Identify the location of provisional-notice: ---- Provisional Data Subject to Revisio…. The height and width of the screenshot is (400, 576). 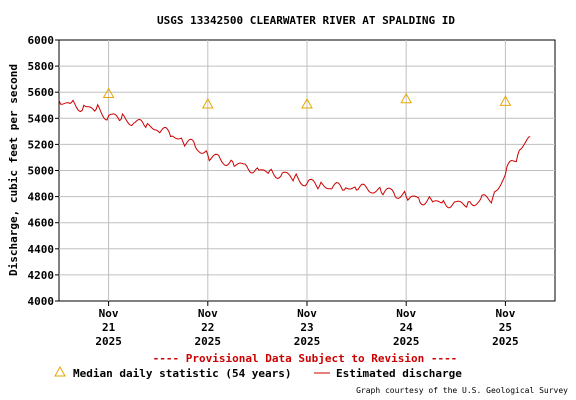
(305, 358).